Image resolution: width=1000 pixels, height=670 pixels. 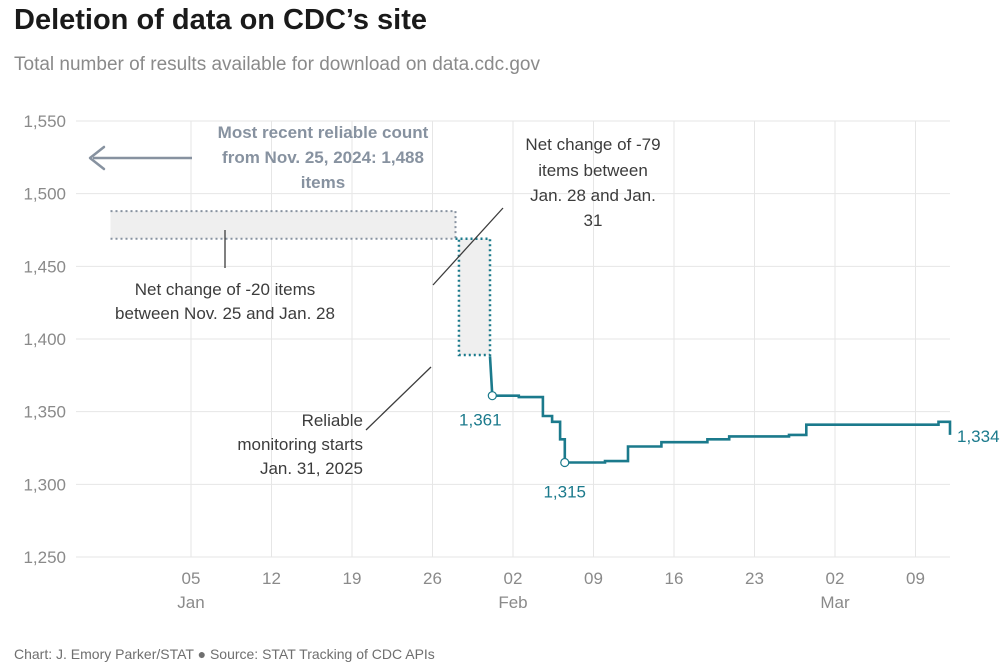 What do you see at coordinates (432, 578) in the screenshot?
I see `x-tick-label: 26` at bounding box center [432, 578].